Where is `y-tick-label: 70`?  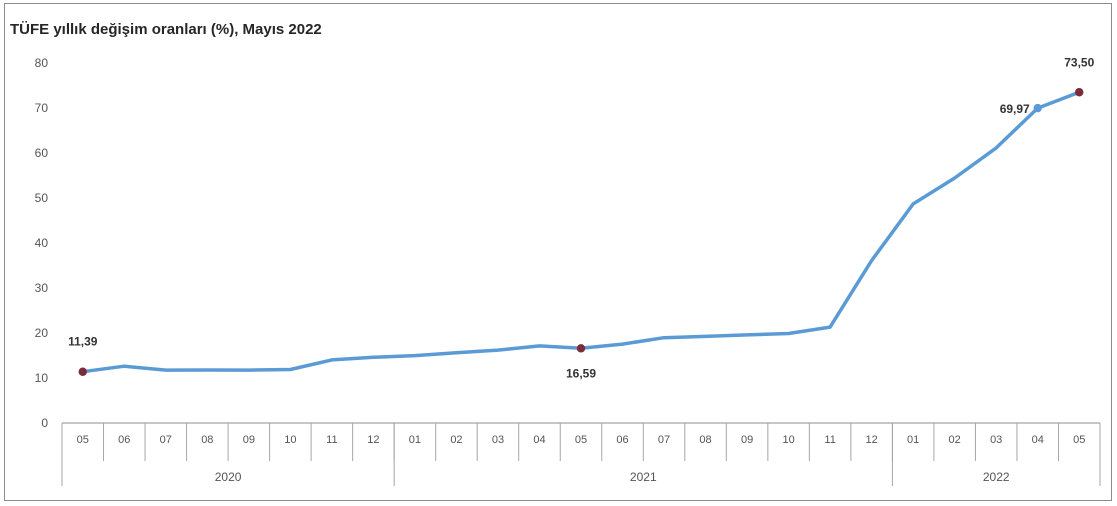
y-tick-label: 70 is located at coordinates (42, 108).